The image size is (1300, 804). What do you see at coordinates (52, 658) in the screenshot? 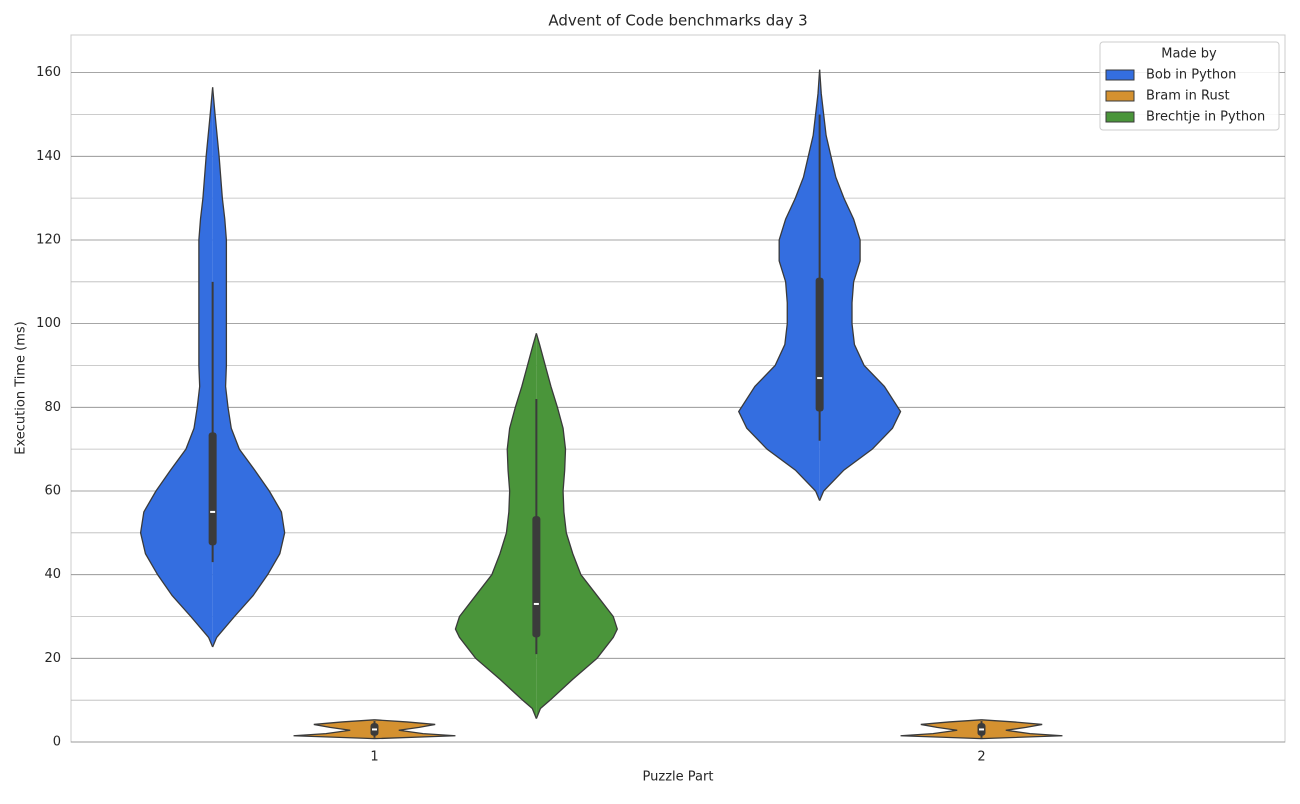
I see `y-tick-label: 20` at bounding box center [52, 658].